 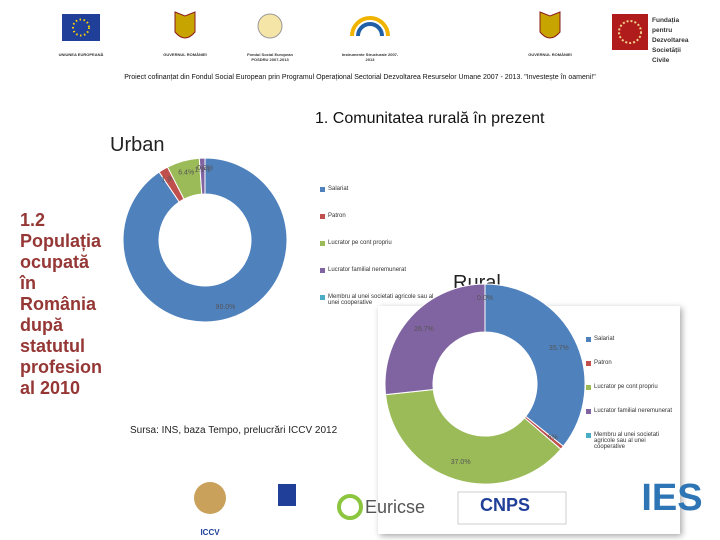 I want to click on data-label: 35.7%, so click(x=559, y=348).